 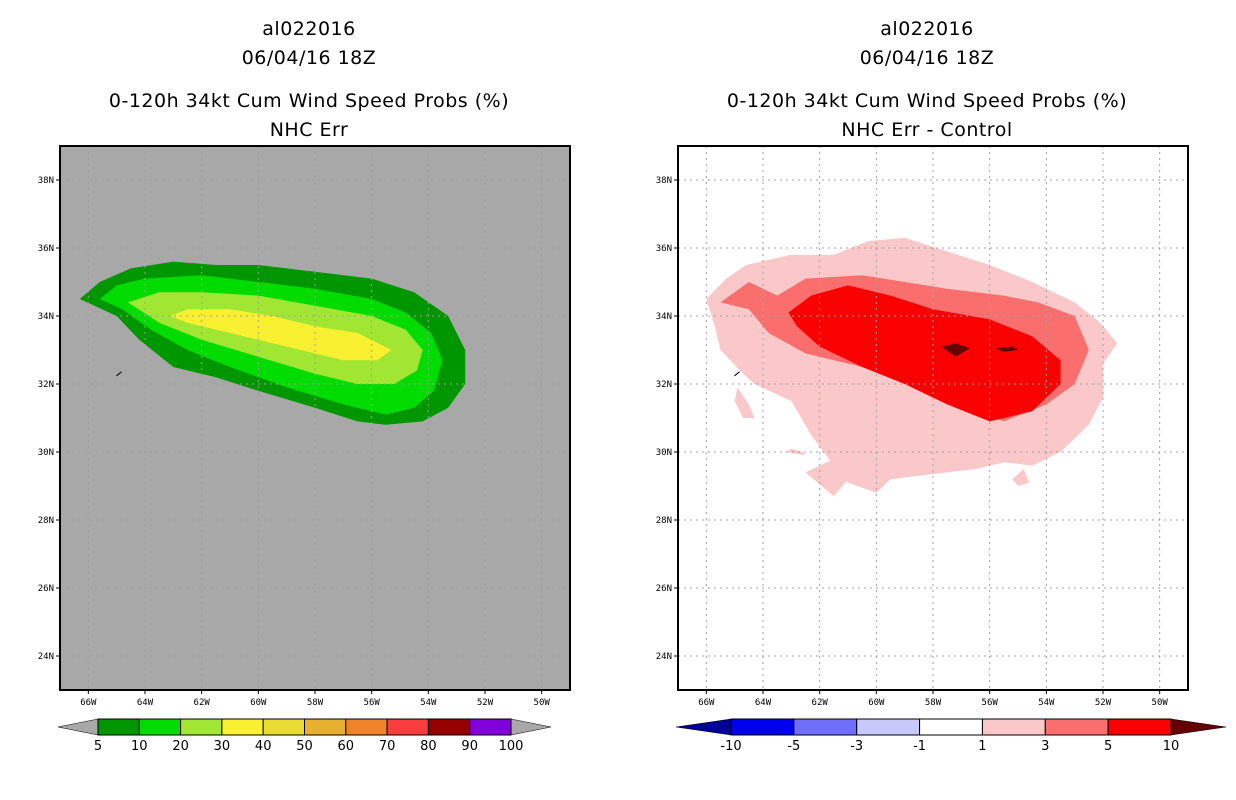 I want to click on colorbar-label: 80, so click(x=428, y=746).